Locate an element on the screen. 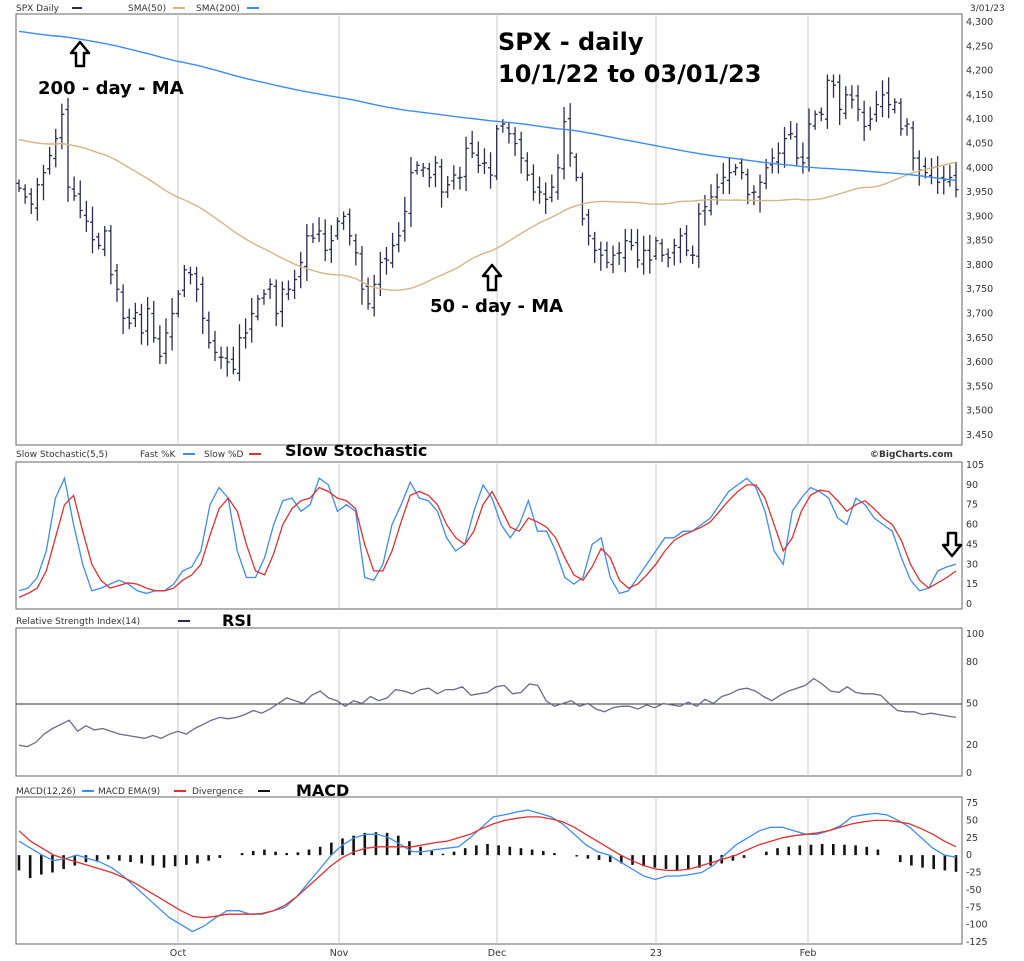  y-tick-label: 30 is located at coordinates (972, 564).